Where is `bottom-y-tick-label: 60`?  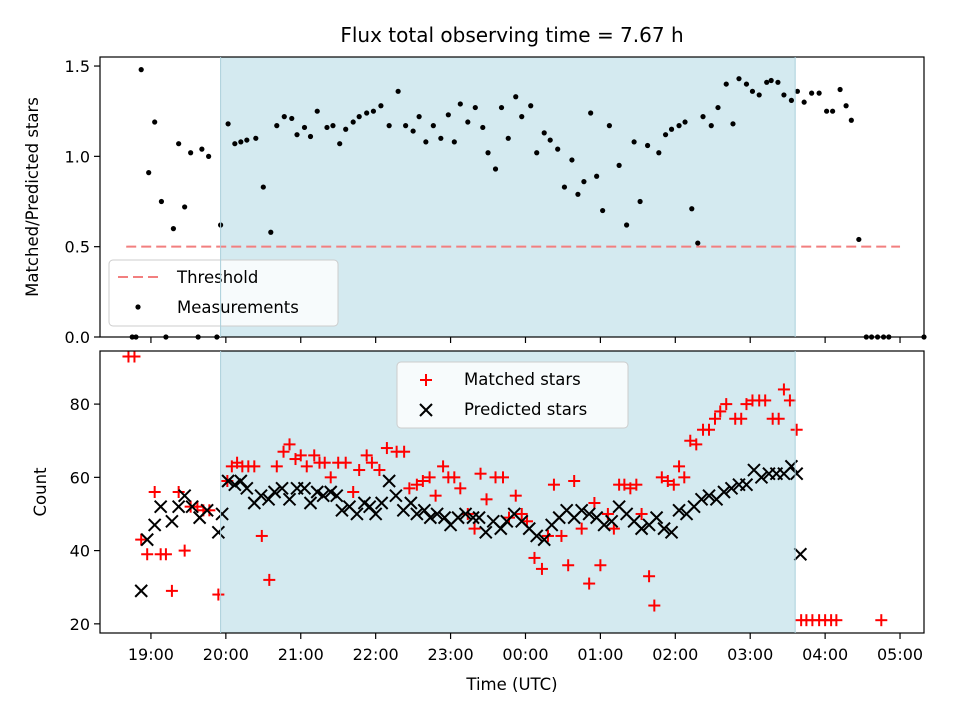 bottom-y-tick-label: 60 is located at coordinates (80, 477).